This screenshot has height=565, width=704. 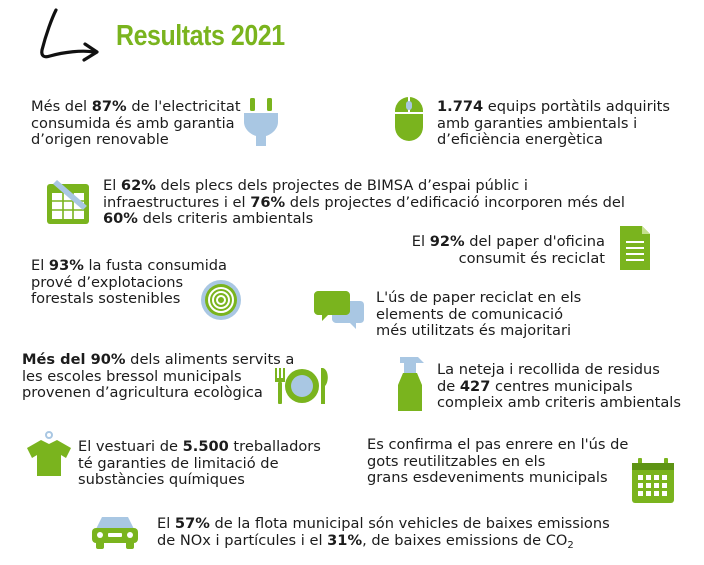 I want to click on plate-cutlery-icon, so click(x=301, y=386).